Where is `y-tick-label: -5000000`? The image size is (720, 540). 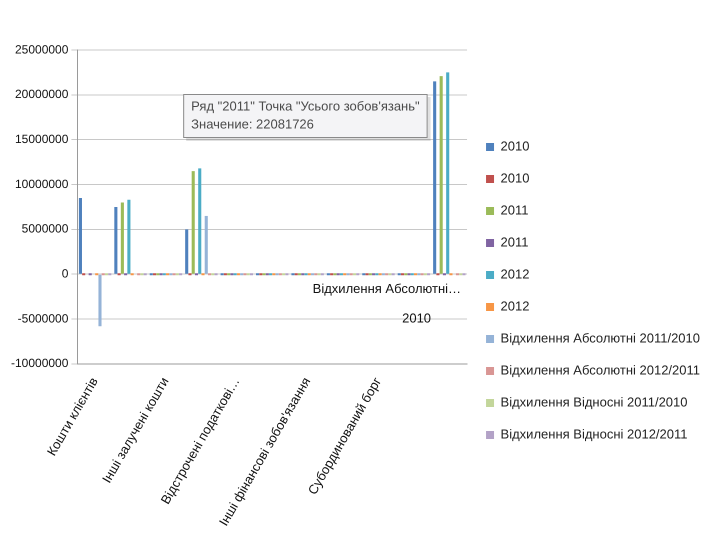 y-tick-label: -5000000 is located at coordinates (43, 318).